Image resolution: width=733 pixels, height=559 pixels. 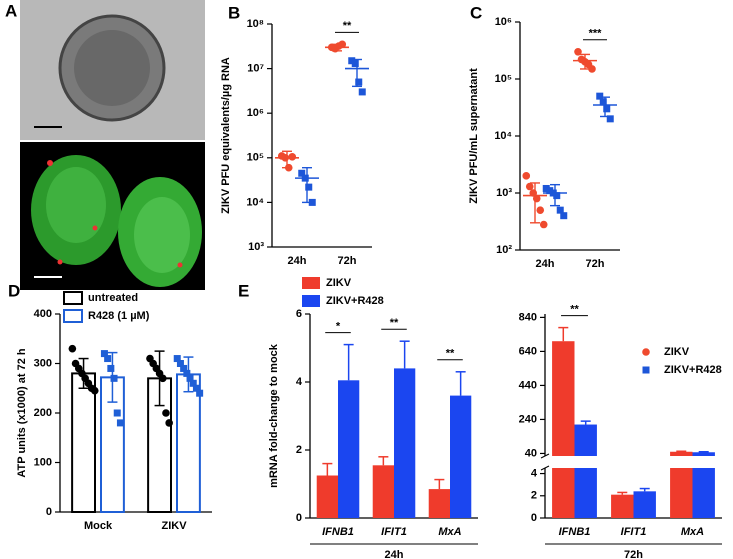 What do you see at coordinates (504, 193) in the screenshot?
I see `y-tick-label: 10³` at bounding box center [504, 193].